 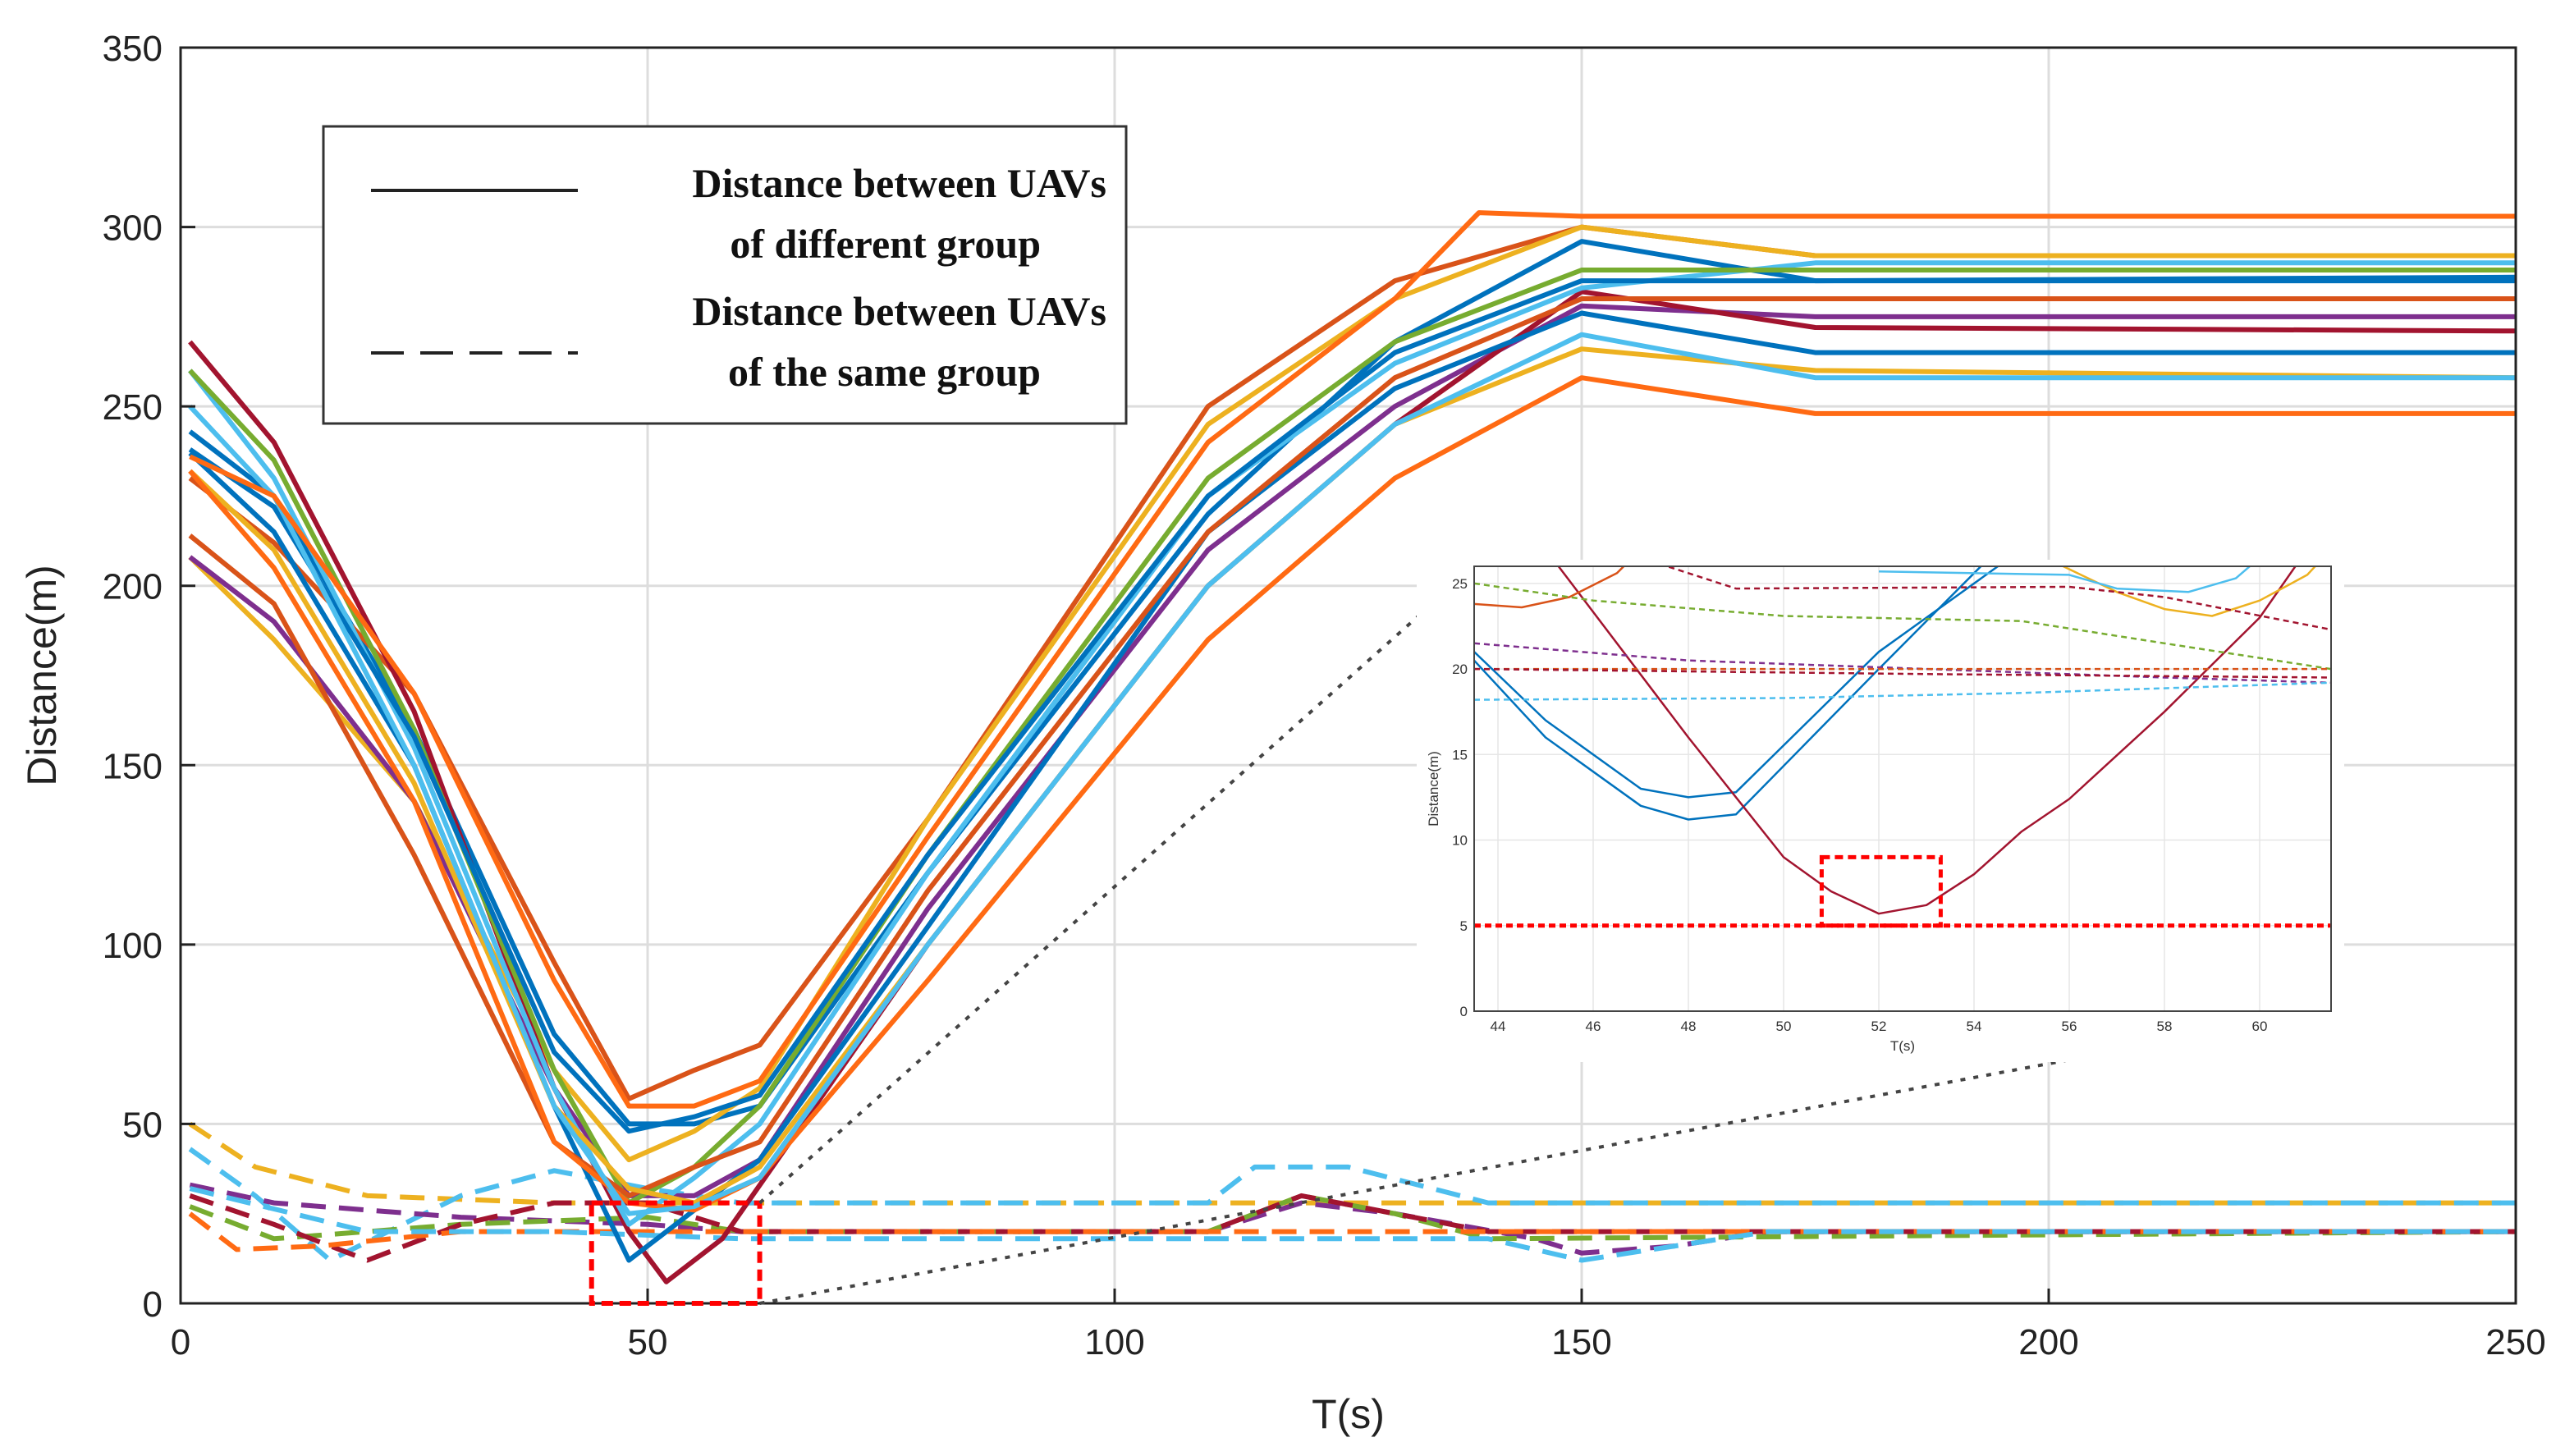 What do you see at coordinates (1997, 598) in the screenshot?
I see `inset-series-i8` at bounding box center [1997, 598].